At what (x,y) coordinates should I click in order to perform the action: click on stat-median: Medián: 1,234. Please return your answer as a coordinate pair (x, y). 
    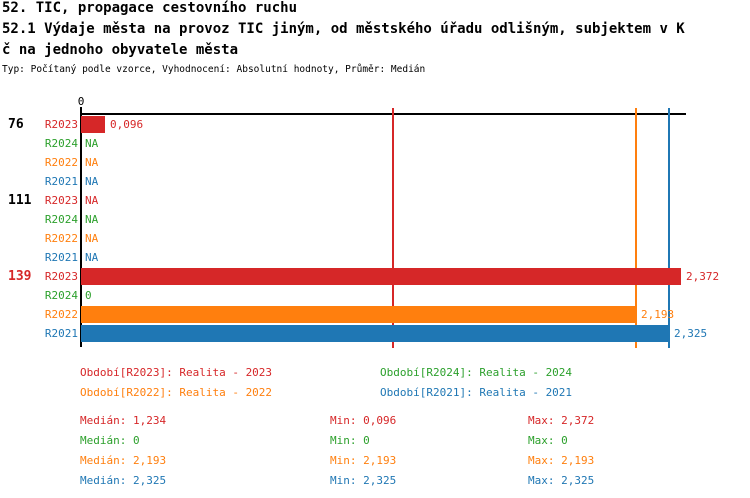
    Looking at the image, I should click on (123, 420).